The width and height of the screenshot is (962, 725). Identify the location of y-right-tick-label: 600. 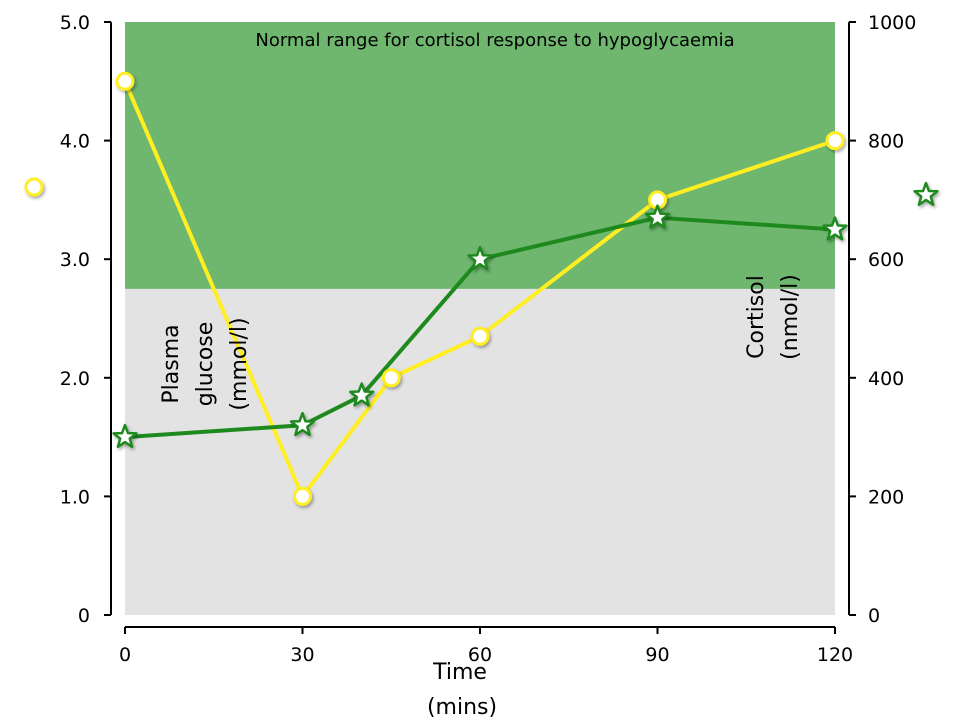
(886, 260).